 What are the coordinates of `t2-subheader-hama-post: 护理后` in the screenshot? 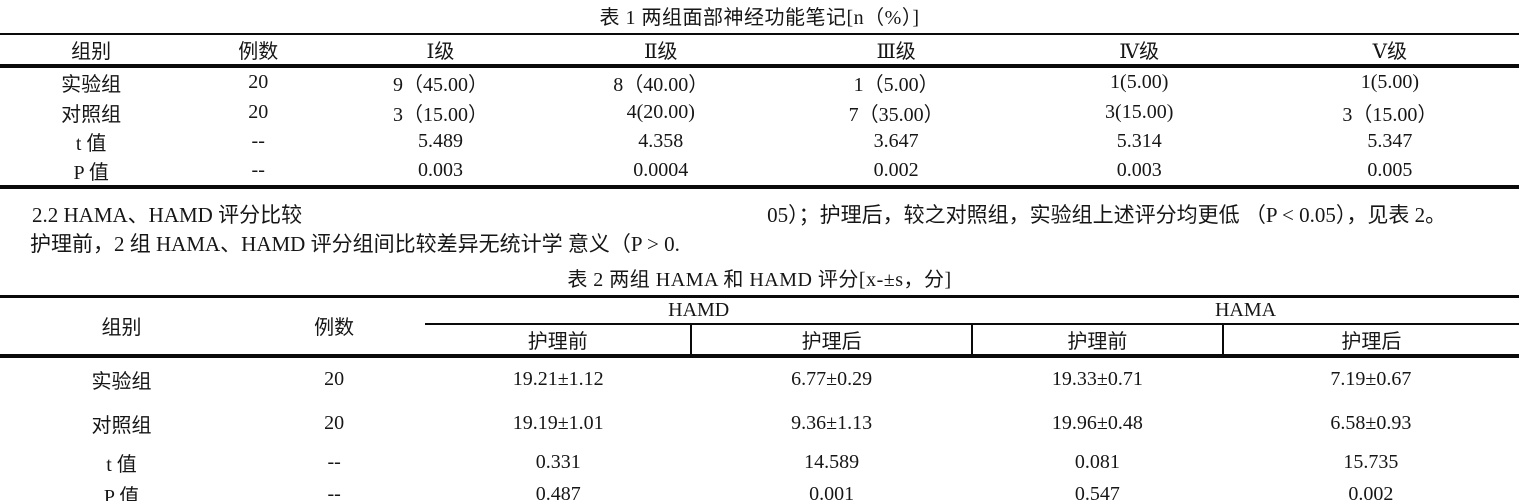 It's located at (1370, 340).